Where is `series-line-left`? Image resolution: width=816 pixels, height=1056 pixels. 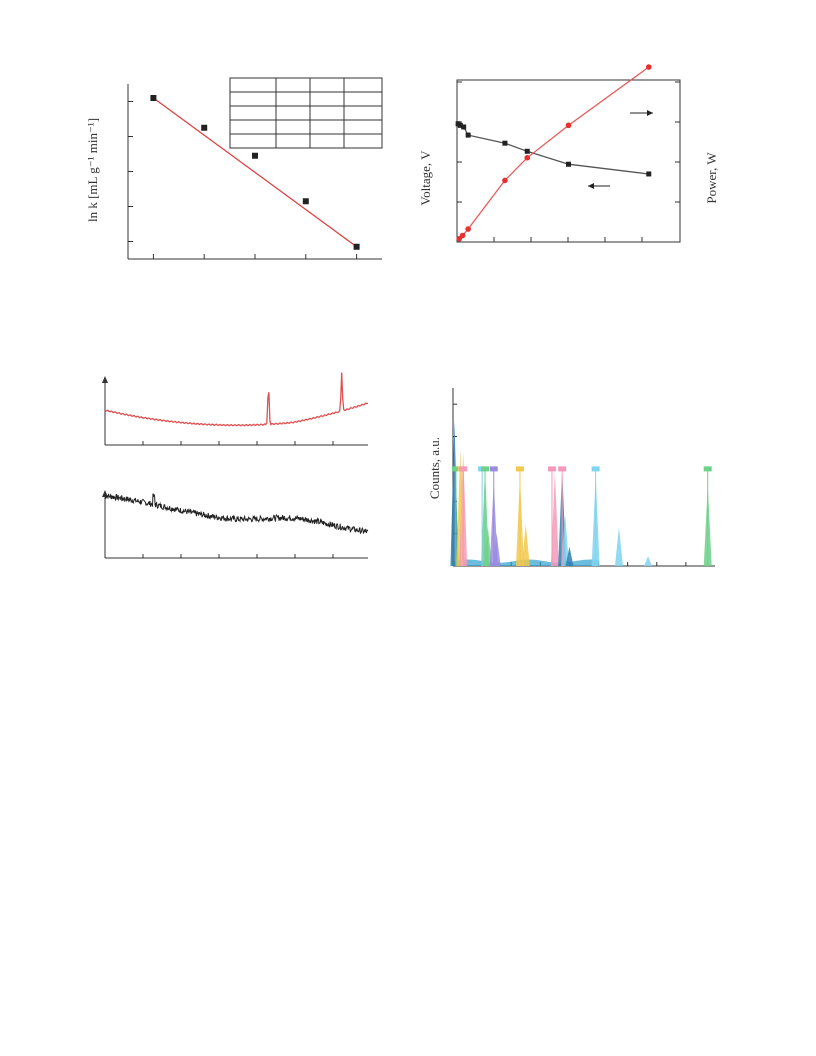 series-line-left is located at coordinates (553, 149).